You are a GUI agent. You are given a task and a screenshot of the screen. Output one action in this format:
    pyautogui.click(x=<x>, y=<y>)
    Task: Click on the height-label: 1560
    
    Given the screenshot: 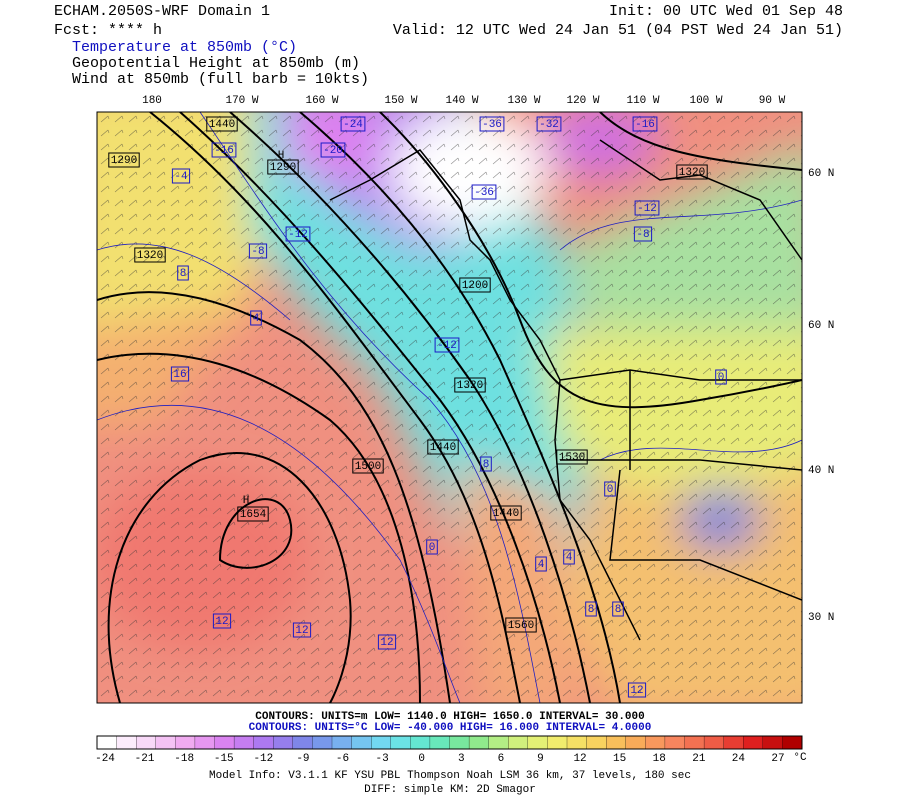 What is the action you would take?
    pyautogui.click(x=521, y=626)
    